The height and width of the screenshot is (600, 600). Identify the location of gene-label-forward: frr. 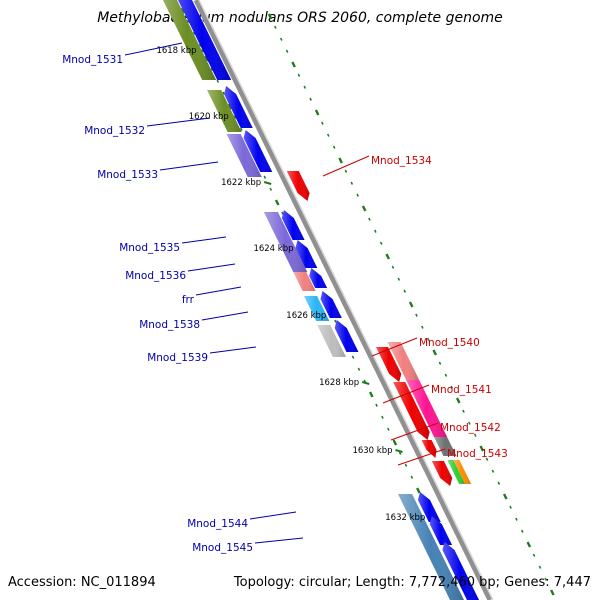
(188, 300).